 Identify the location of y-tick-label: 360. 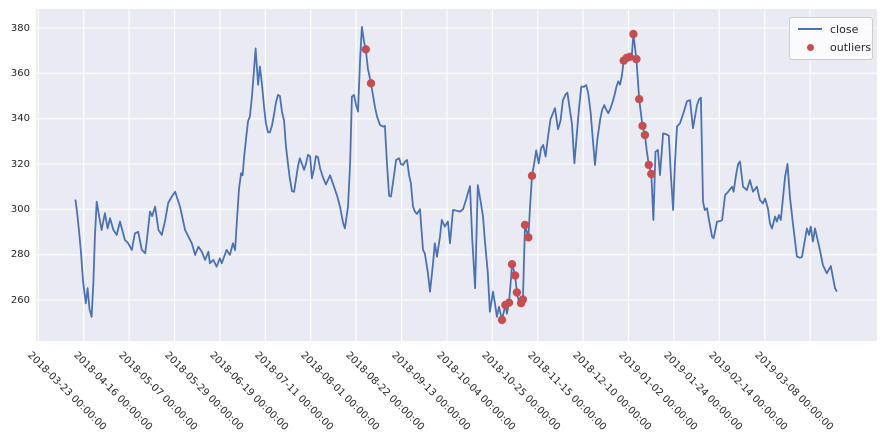
(20, 73).